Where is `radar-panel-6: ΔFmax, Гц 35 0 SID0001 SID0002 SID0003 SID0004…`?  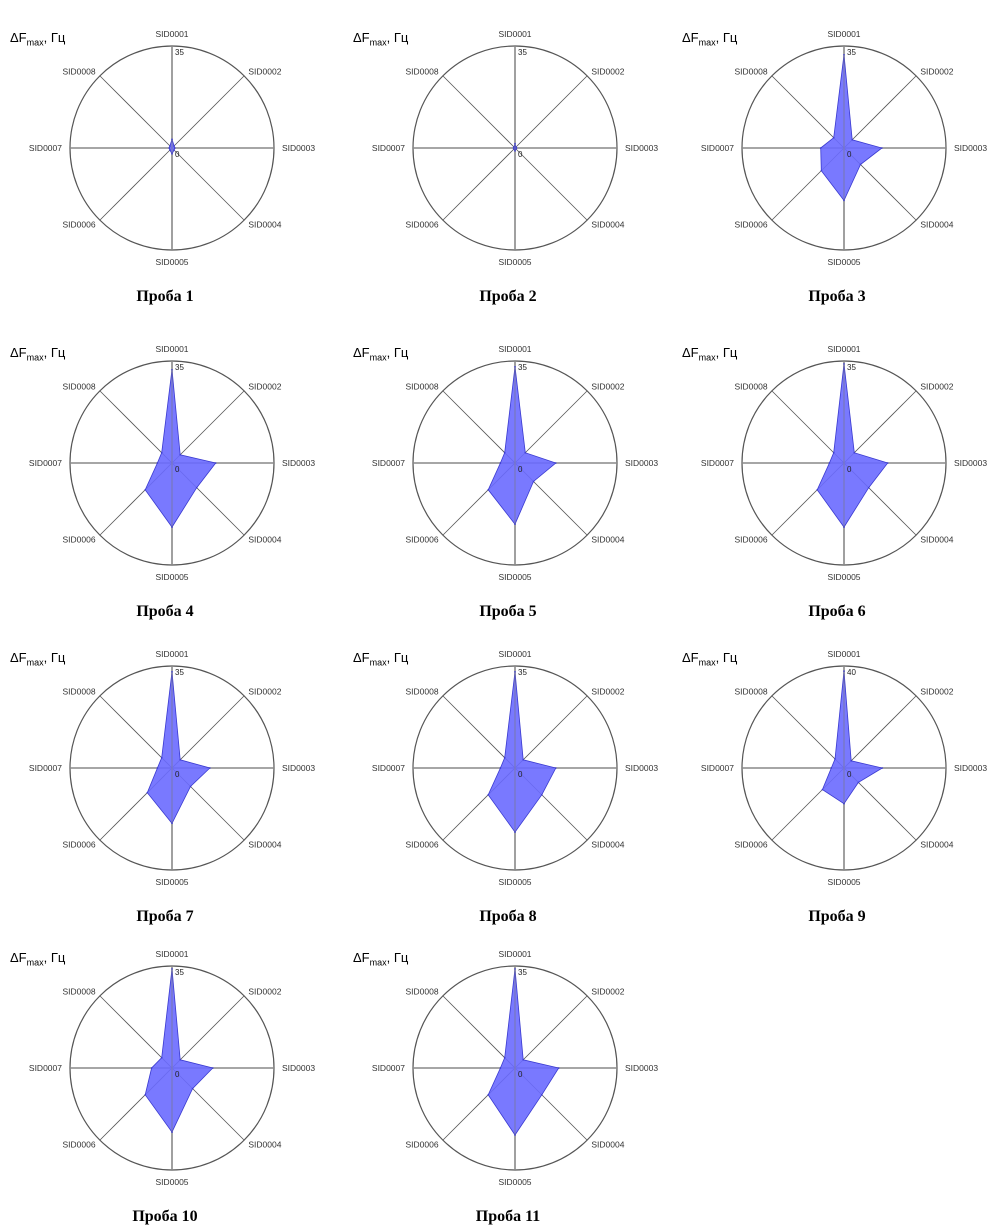
radar-panel-6: ΔFmax, Гц 35 0 SID0001 SID0002 SID0003 SID0004… is located at coordinates (837, 475).